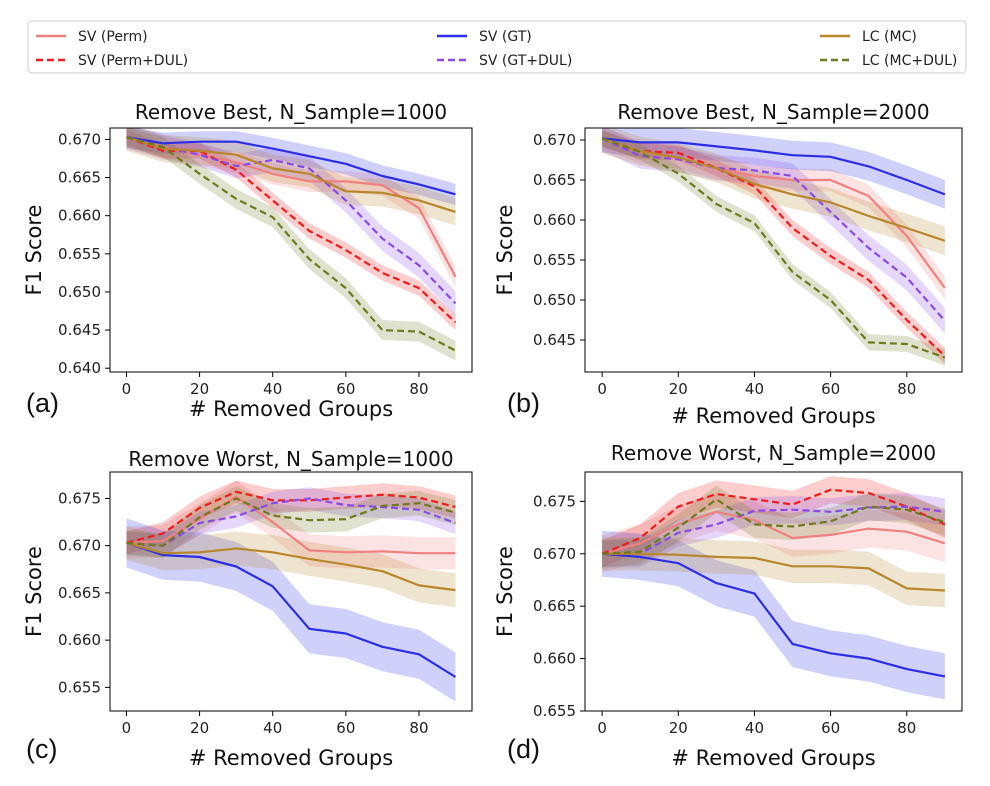  Describe the element at coordinates (678, 728) in the screenshot. I see `x-tick-label: 20` at that location.